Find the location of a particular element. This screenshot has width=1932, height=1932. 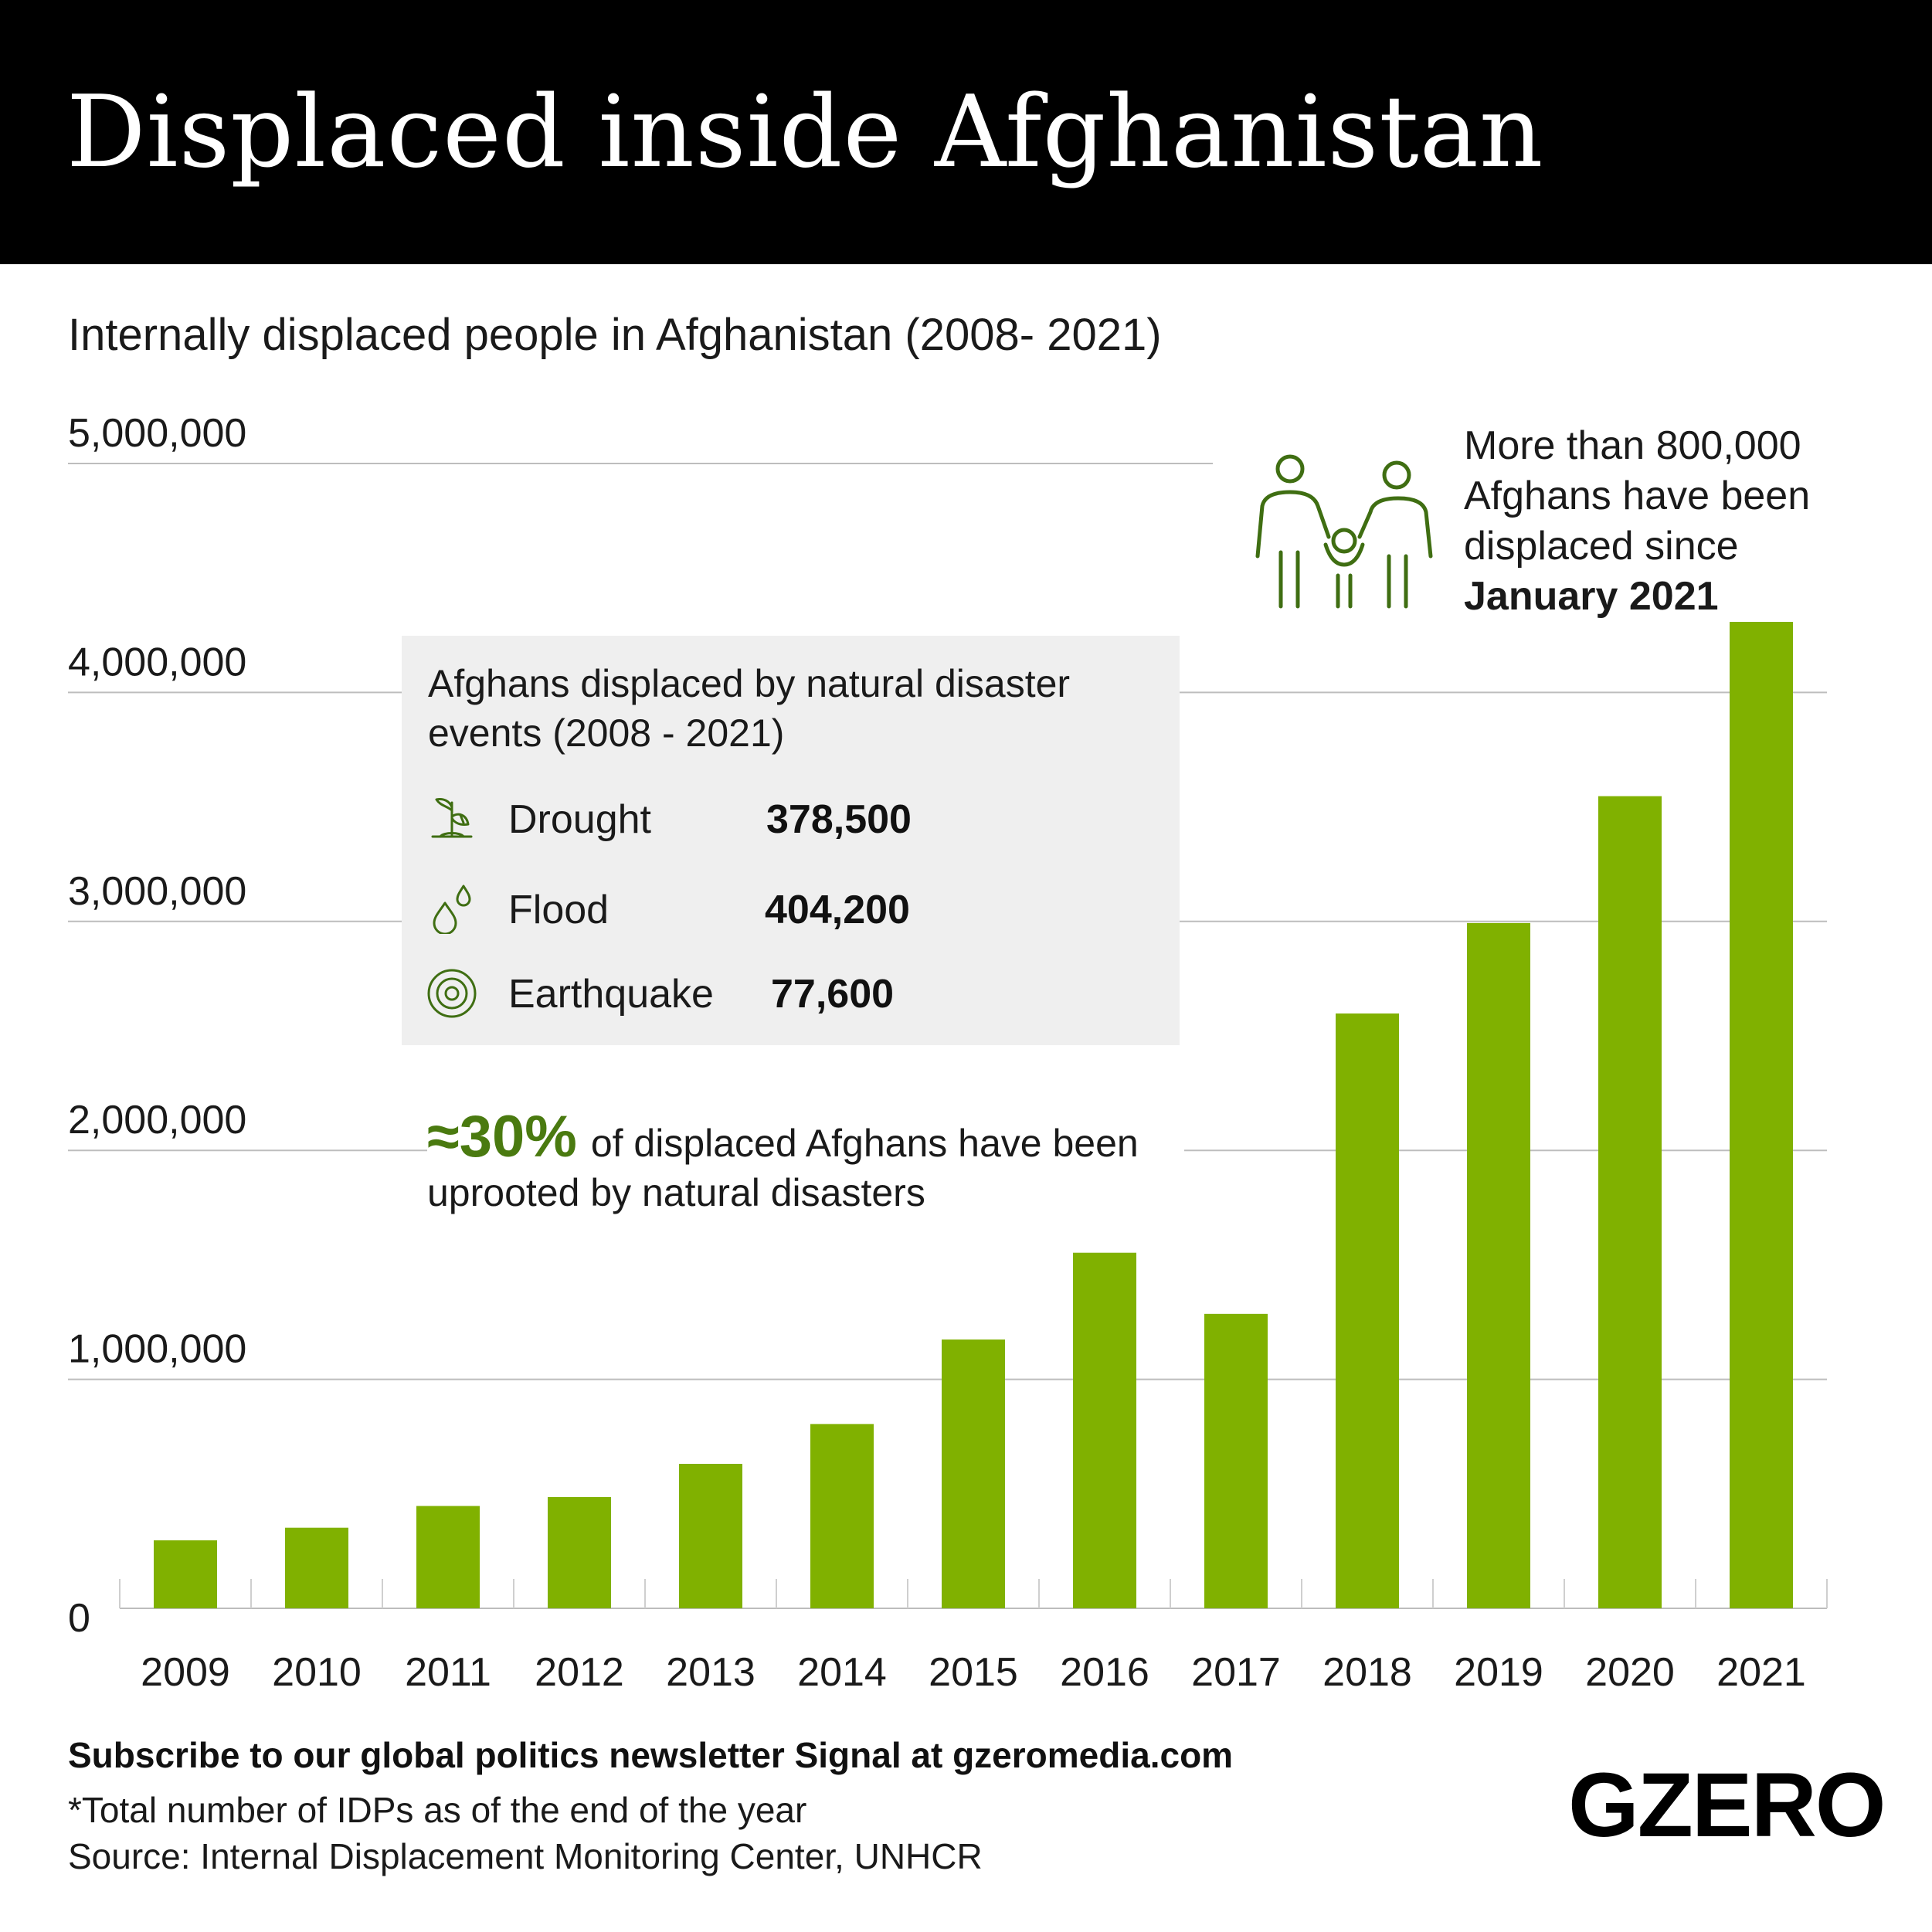

y-tick-label: 2,000,000 is located at coordinates (157, 1121).